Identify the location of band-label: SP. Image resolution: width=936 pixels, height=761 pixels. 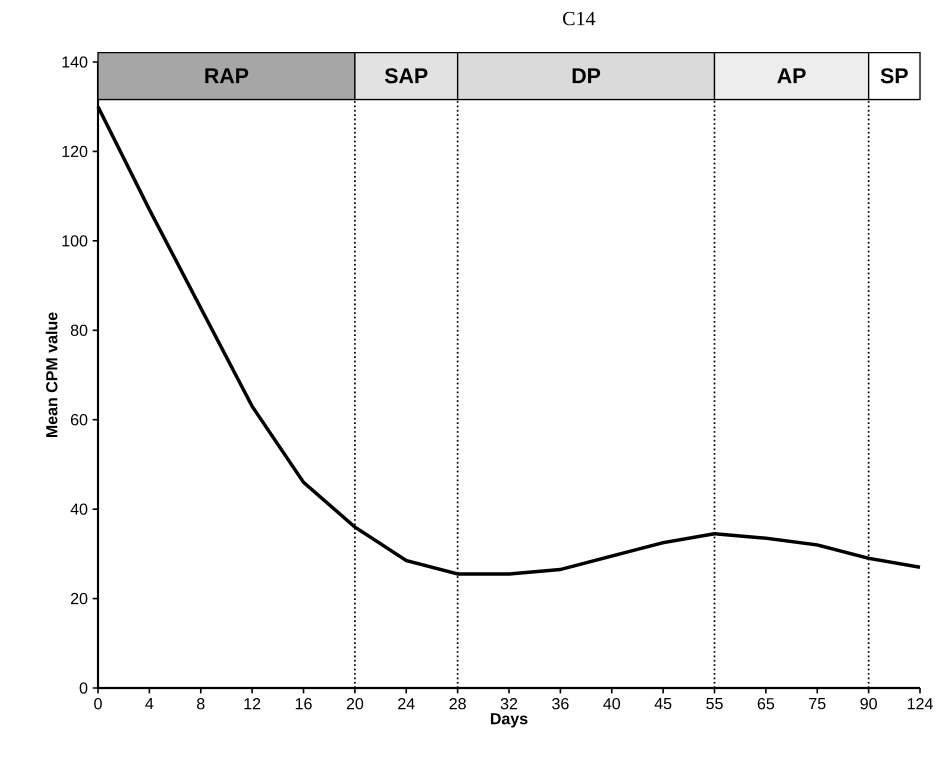
(894, 76).